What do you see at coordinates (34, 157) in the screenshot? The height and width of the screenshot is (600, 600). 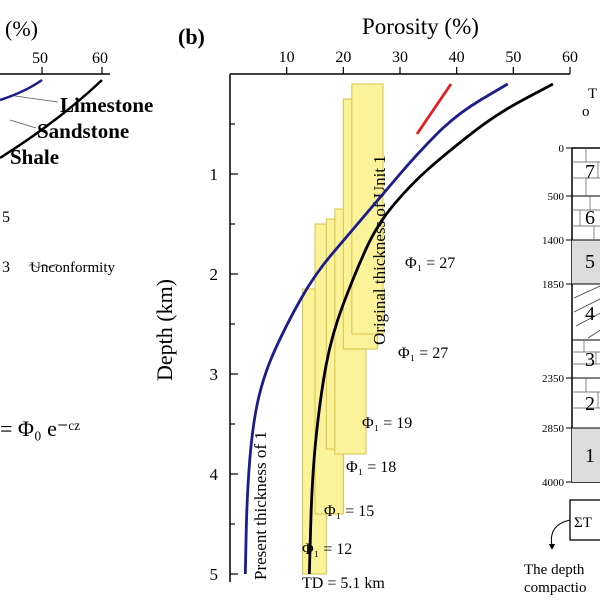 I see `left-label-shale: Shale` at bounding box center [34, 157].